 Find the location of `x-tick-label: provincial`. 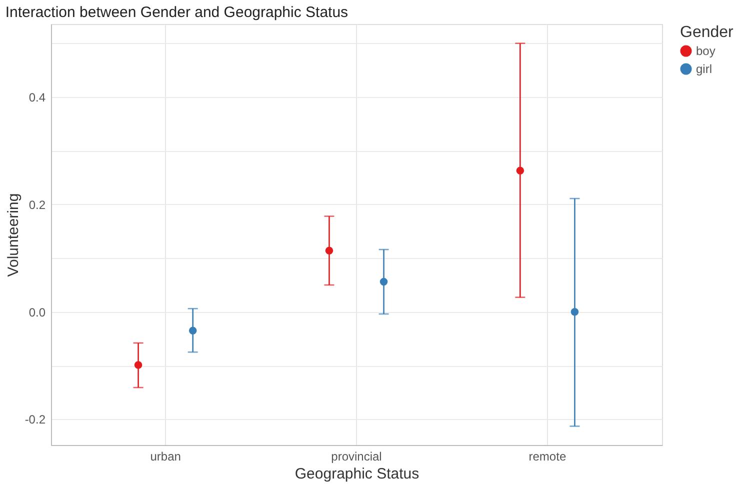

x-tick-label: provincial is located at coordinates (356, 457).